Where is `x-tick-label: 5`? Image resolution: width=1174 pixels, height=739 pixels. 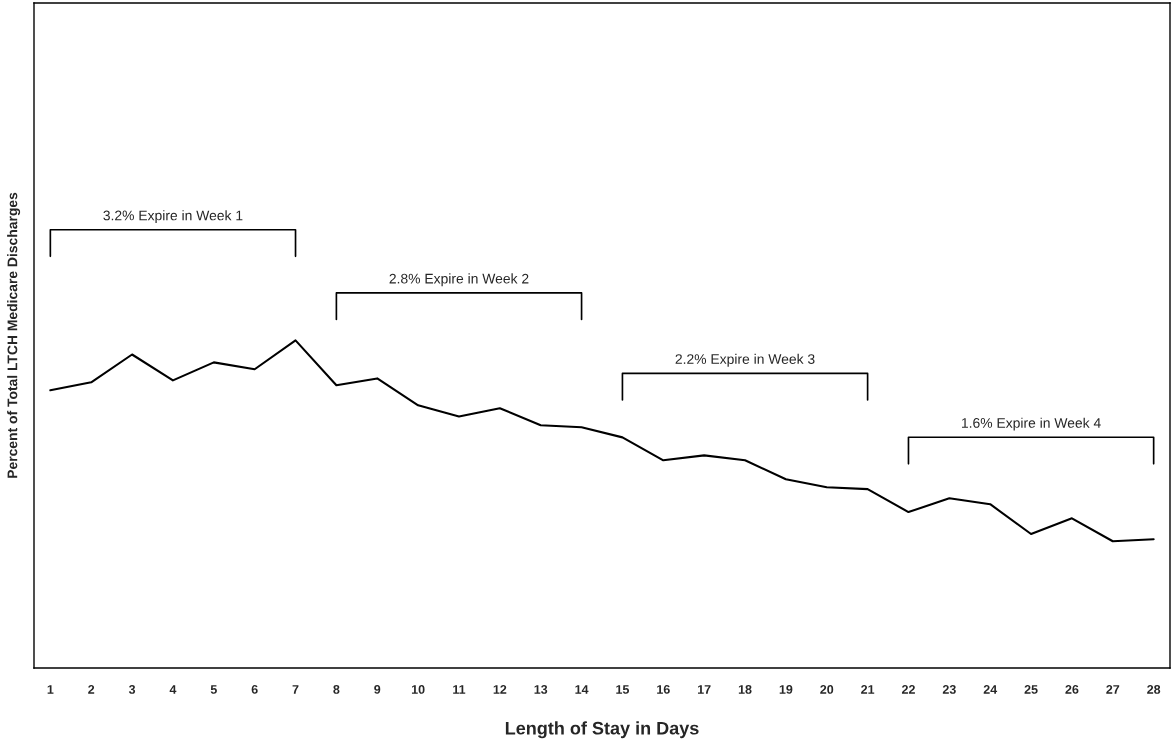 x-tick-label: 5 is located at coordinates (213, 689).